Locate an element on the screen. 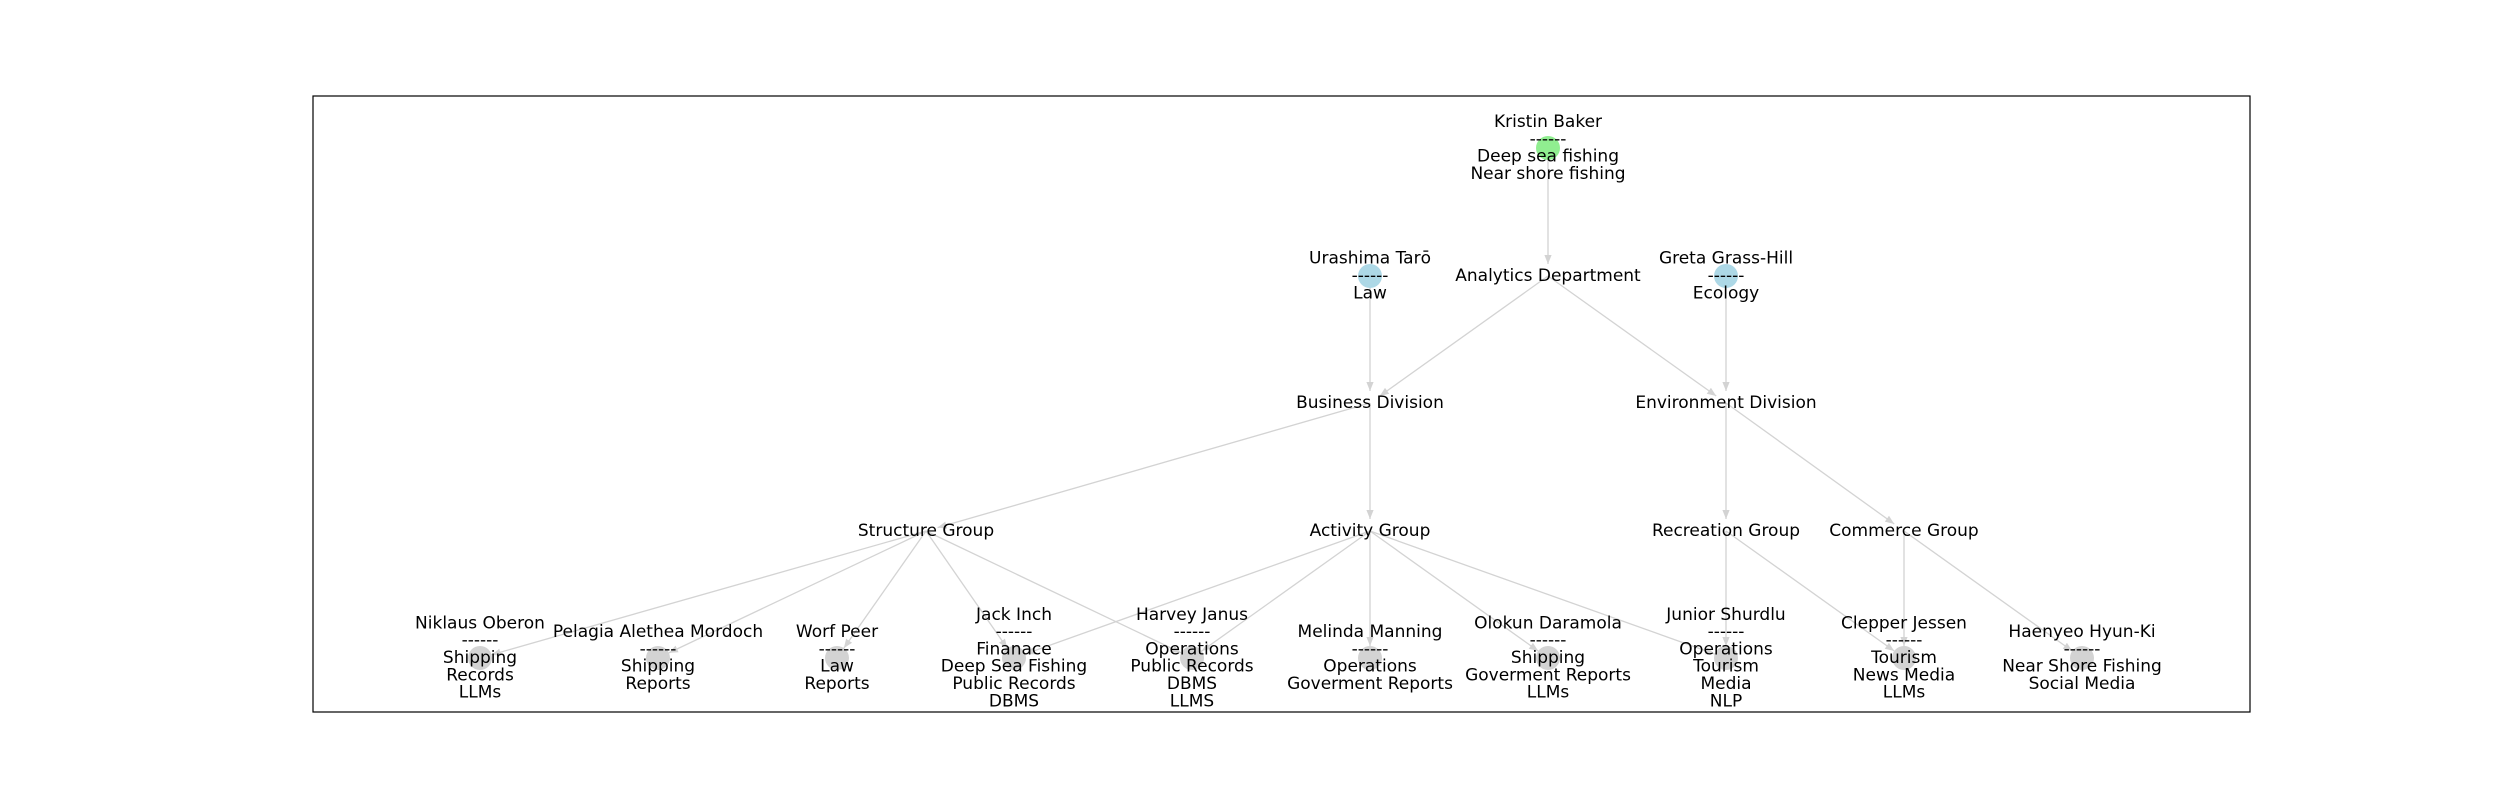 The image size is (2500, 800). node-skill: Tourism is located at coordinates (1725, 667).